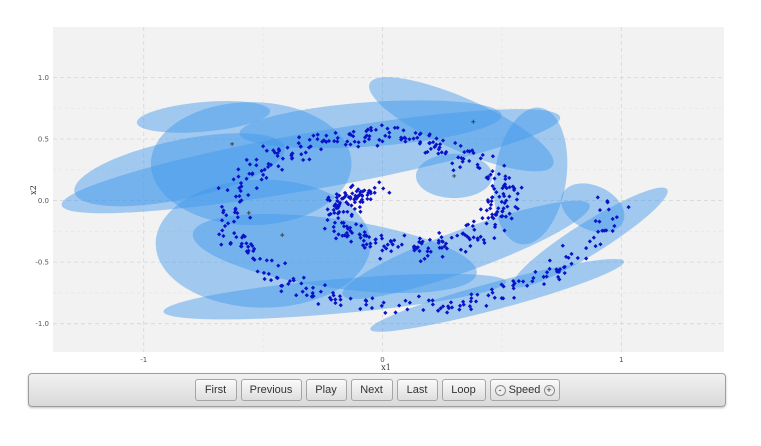 The image size is (761, 446). What do you see at coordinates (326, 390) in the screenshot?
I see `play-button: Play` at bounding box center [326, 390].